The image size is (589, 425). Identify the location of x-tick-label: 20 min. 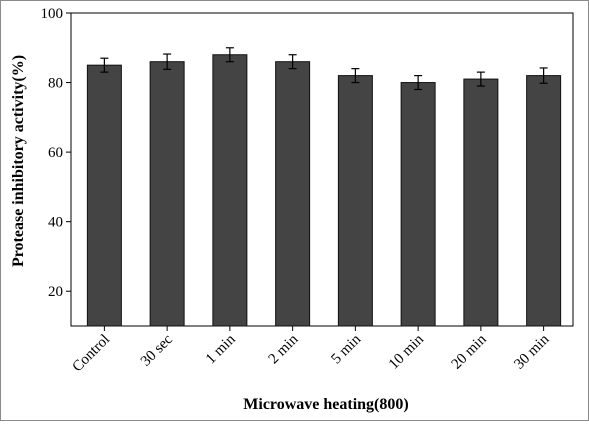
(469, 351).